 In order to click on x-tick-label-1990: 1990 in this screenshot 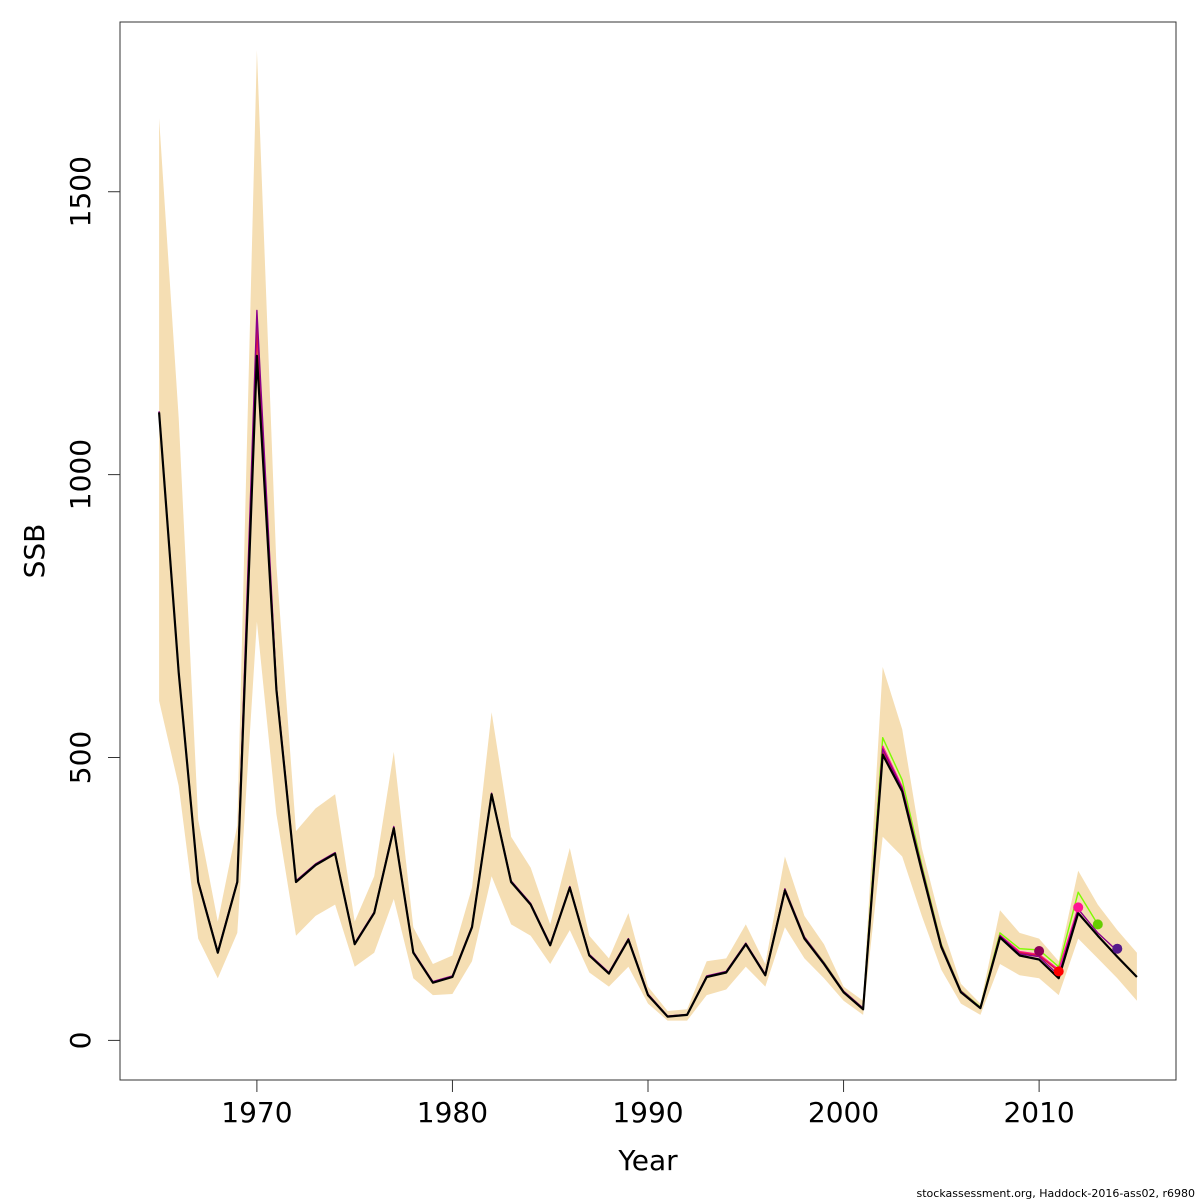, I will do `click(647, 1112)`.